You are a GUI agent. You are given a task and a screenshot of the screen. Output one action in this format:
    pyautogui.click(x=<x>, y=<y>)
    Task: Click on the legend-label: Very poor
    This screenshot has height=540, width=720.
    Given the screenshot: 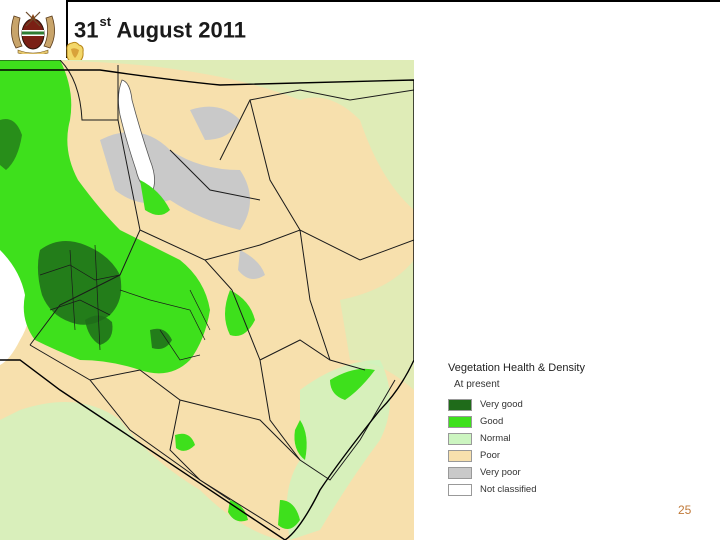 What is the action you would take?
    pyautogui.click(x=500, y=472)
    